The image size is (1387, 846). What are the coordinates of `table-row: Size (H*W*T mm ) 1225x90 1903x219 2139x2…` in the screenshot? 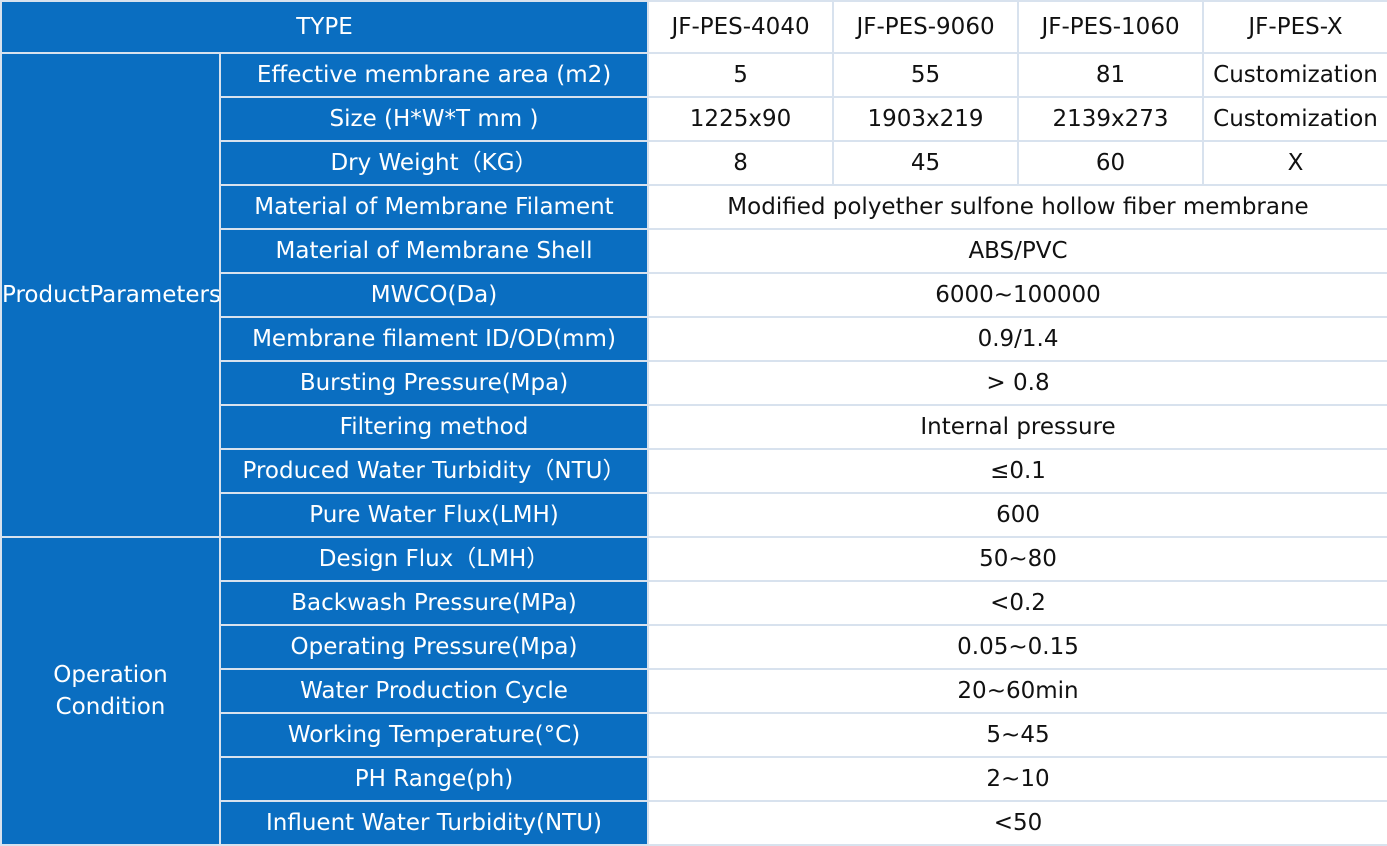 It's located at (694, 119).